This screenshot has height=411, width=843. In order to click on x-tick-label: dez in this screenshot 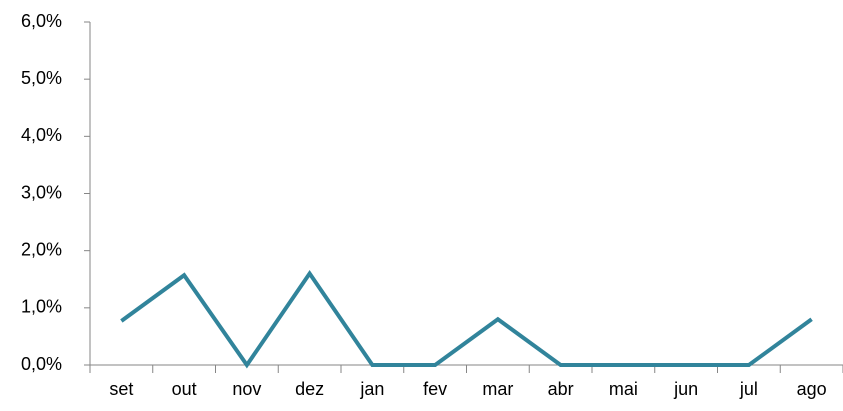, I will do `click(309, 389)`.